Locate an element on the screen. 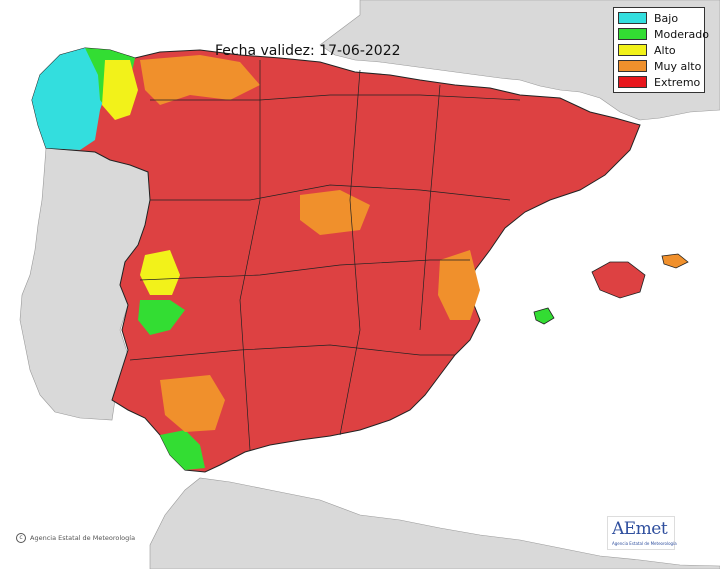 Image resolution: width=720 pixels, height=569 pixels. legend-item-muy-alto: Muy alto is located at coordinates (660, 66).